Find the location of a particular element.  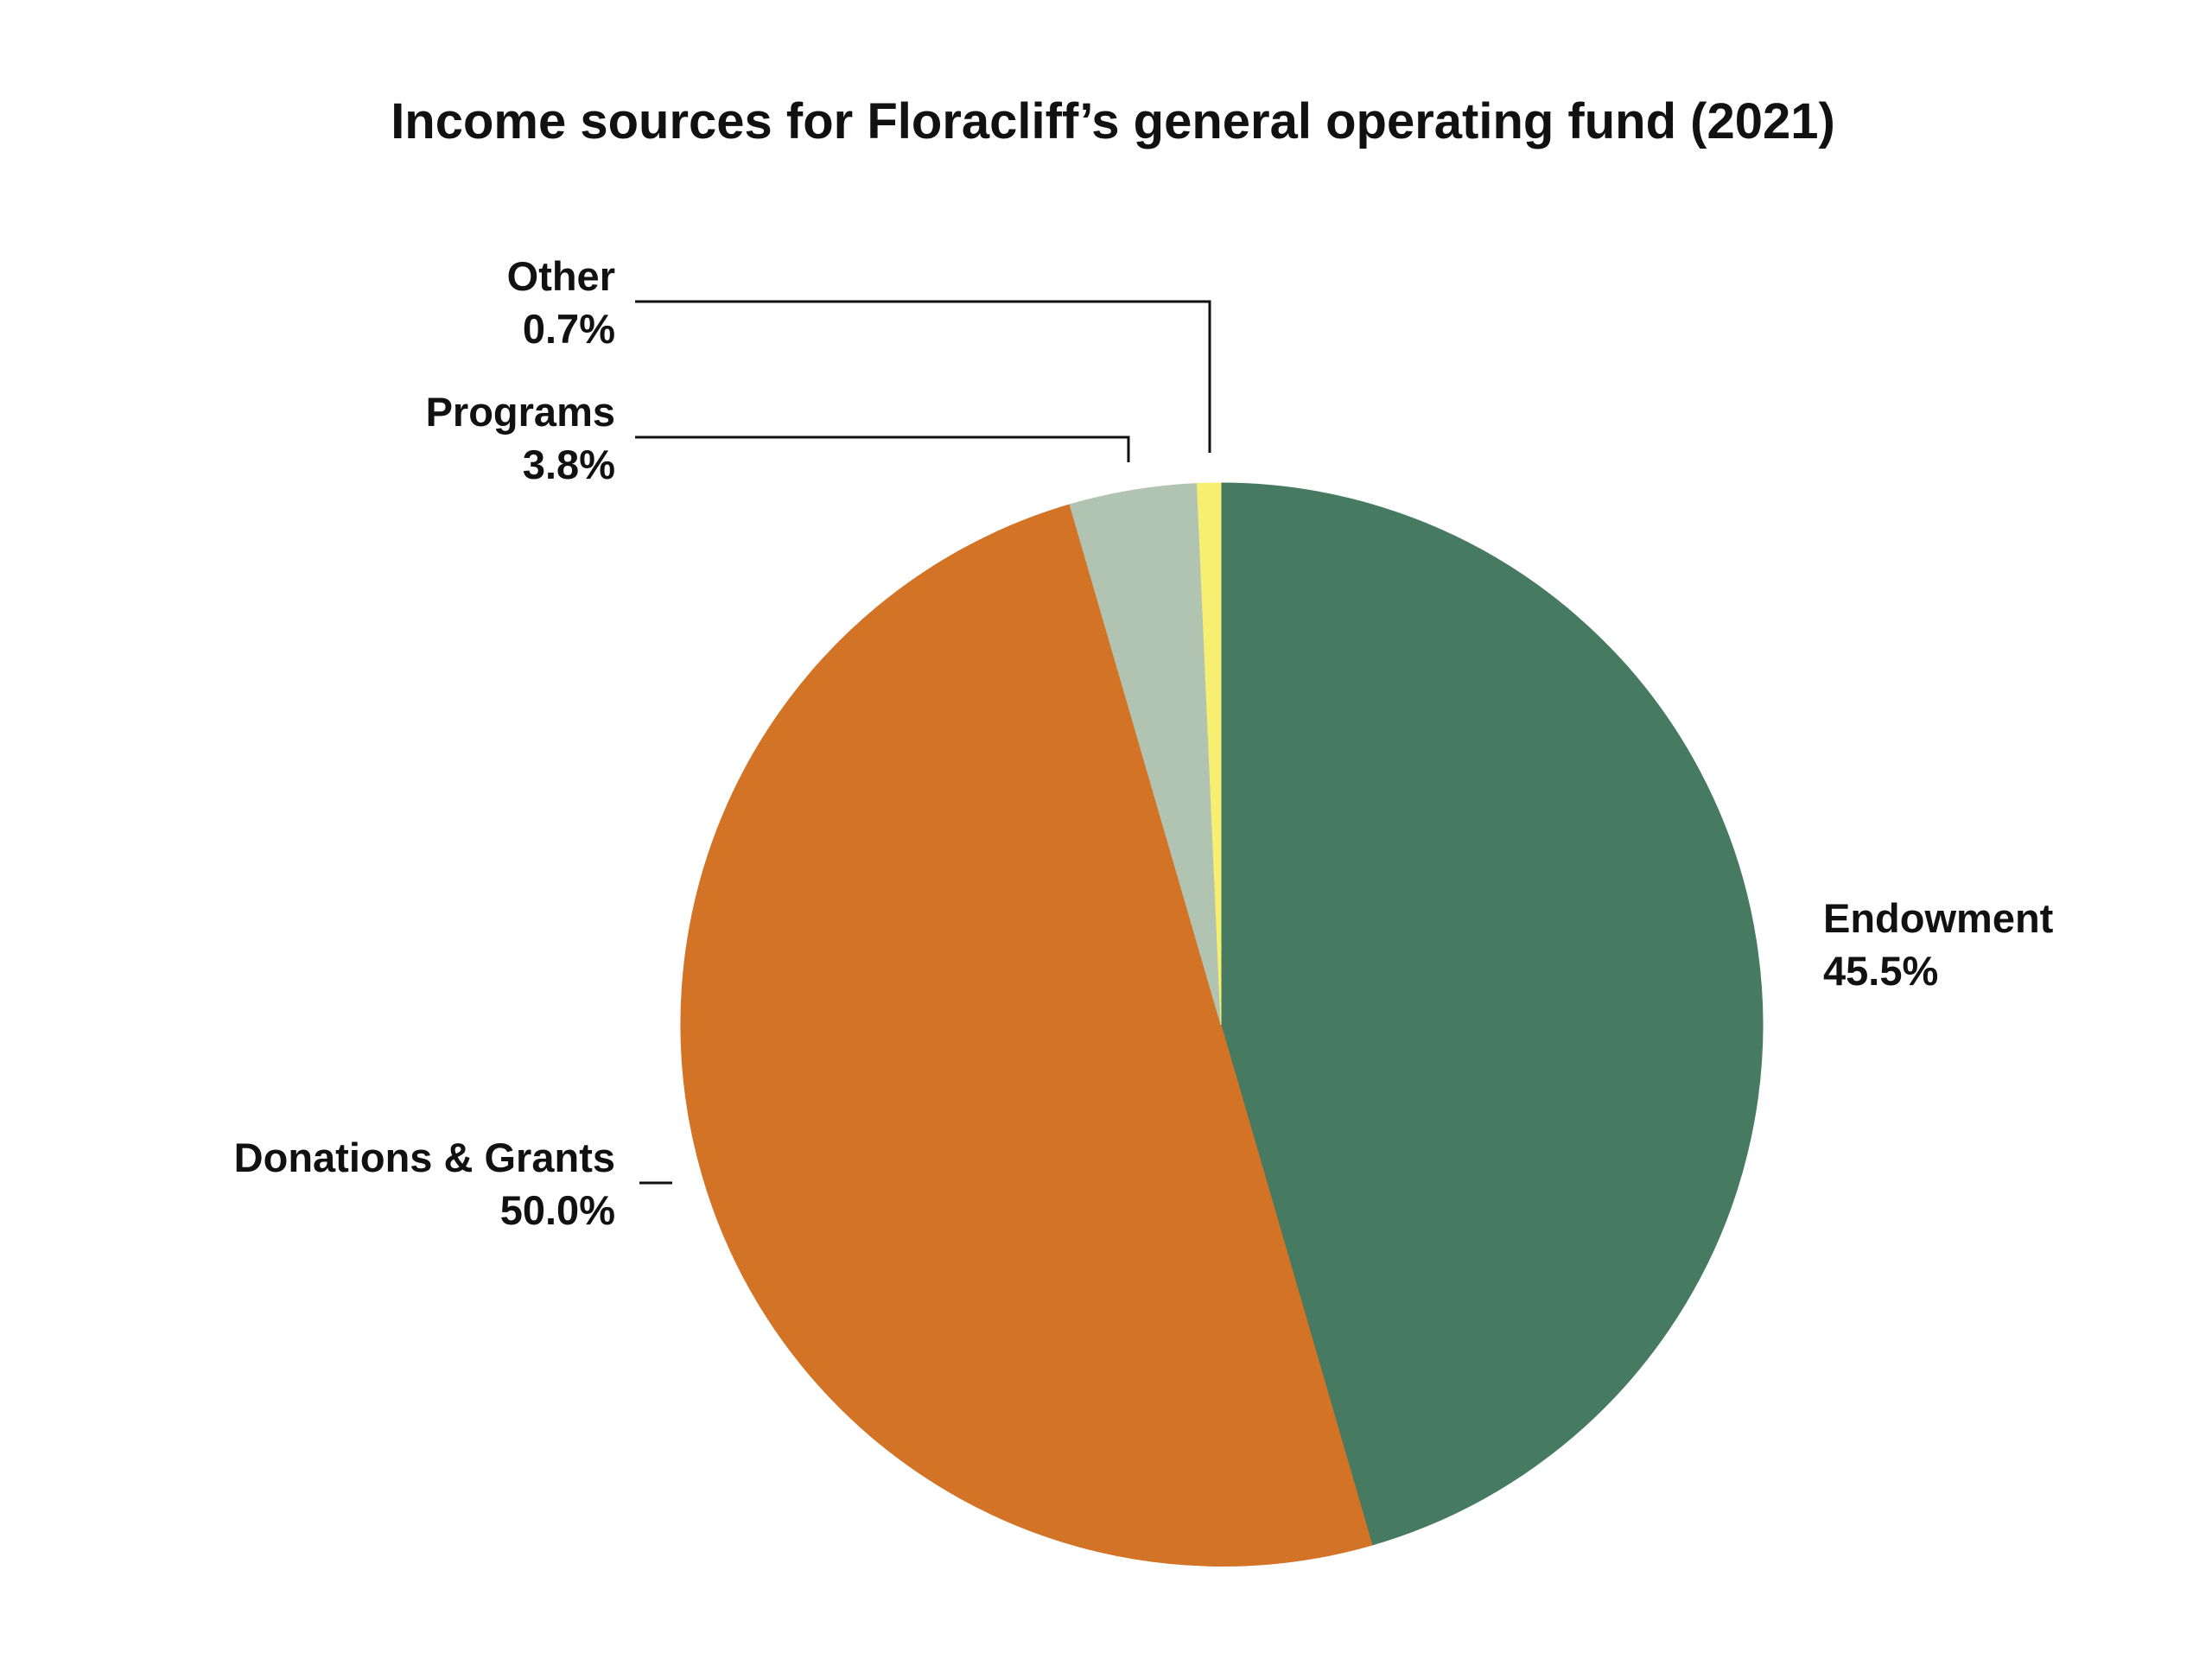

slice-label-other-name: Other is located at coordinates (561, 276).